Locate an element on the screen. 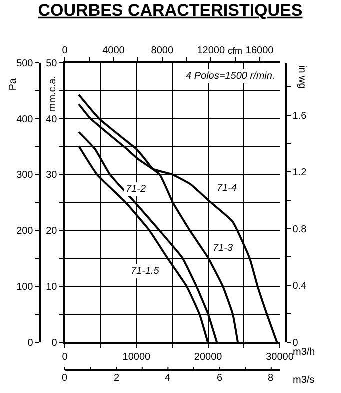 The width and height of the screenshot is (341, 393). annotation: 4 Polos=1500 r/min. is located at coordinates (231, 76).